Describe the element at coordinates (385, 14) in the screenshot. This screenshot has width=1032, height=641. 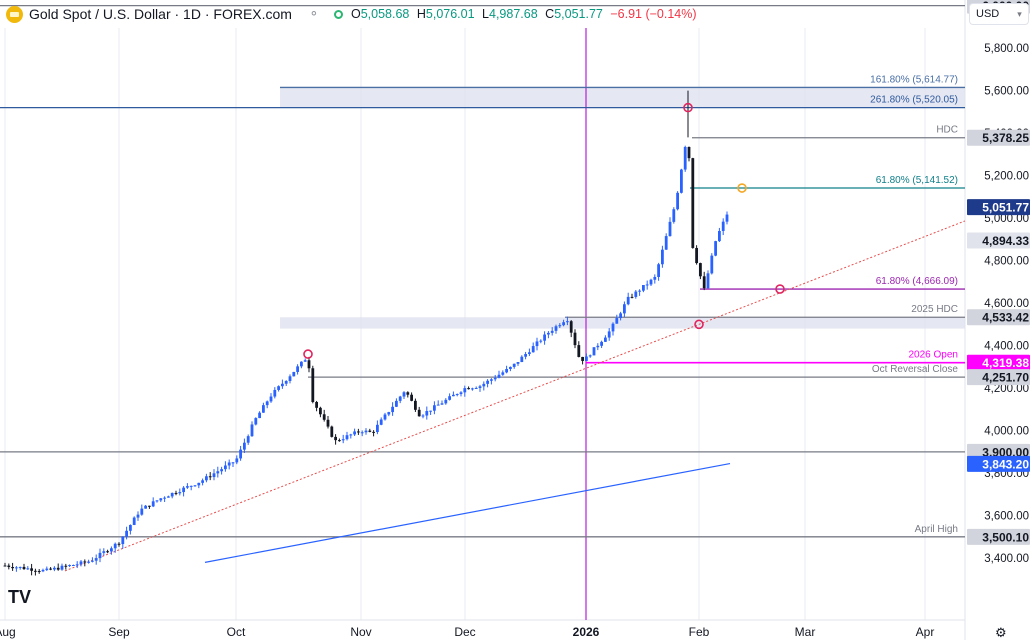
I see `ohlc-open: 5,058.68` at that location.